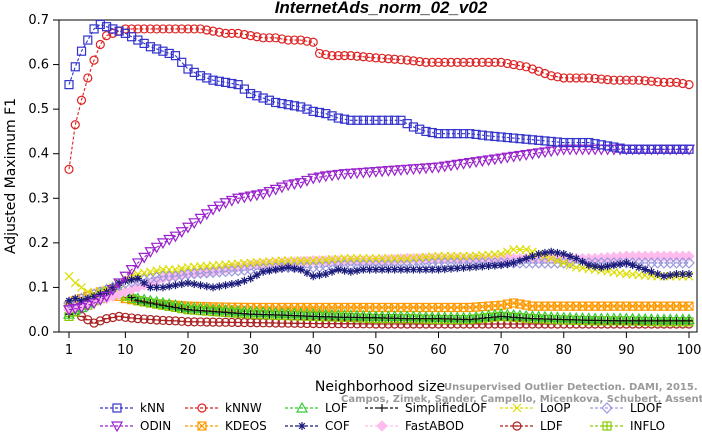 This screenshot has height=434, width=702. What do you see at coordinates (517, 408) in the screenshot?
I see `legend-marker-loop` at bounding box center [517, 408].